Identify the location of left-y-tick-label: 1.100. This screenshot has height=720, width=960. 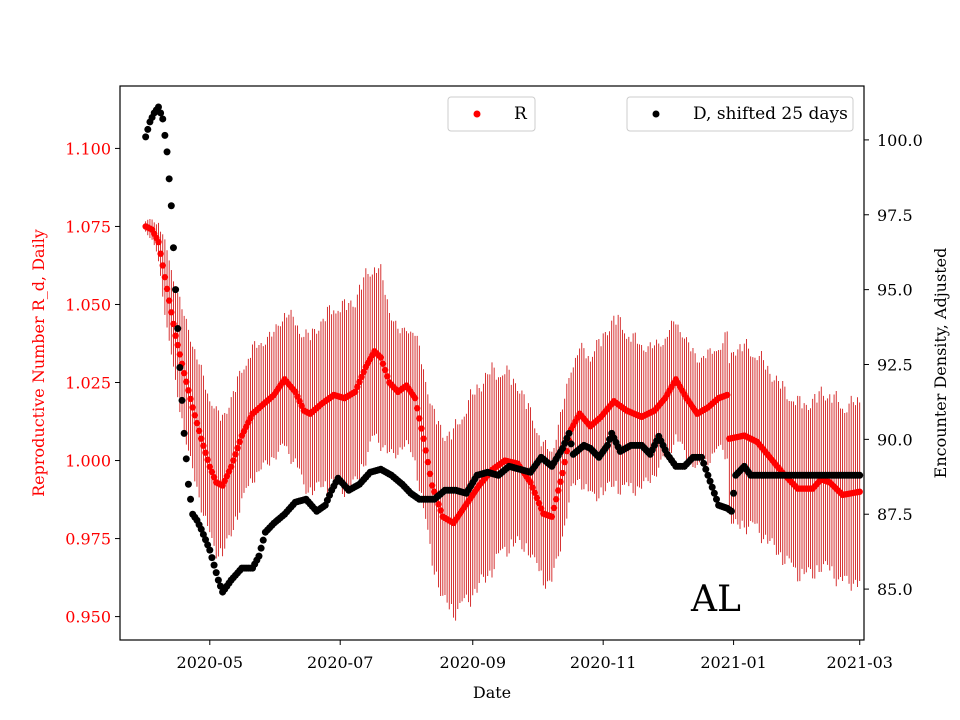
(88, 148).